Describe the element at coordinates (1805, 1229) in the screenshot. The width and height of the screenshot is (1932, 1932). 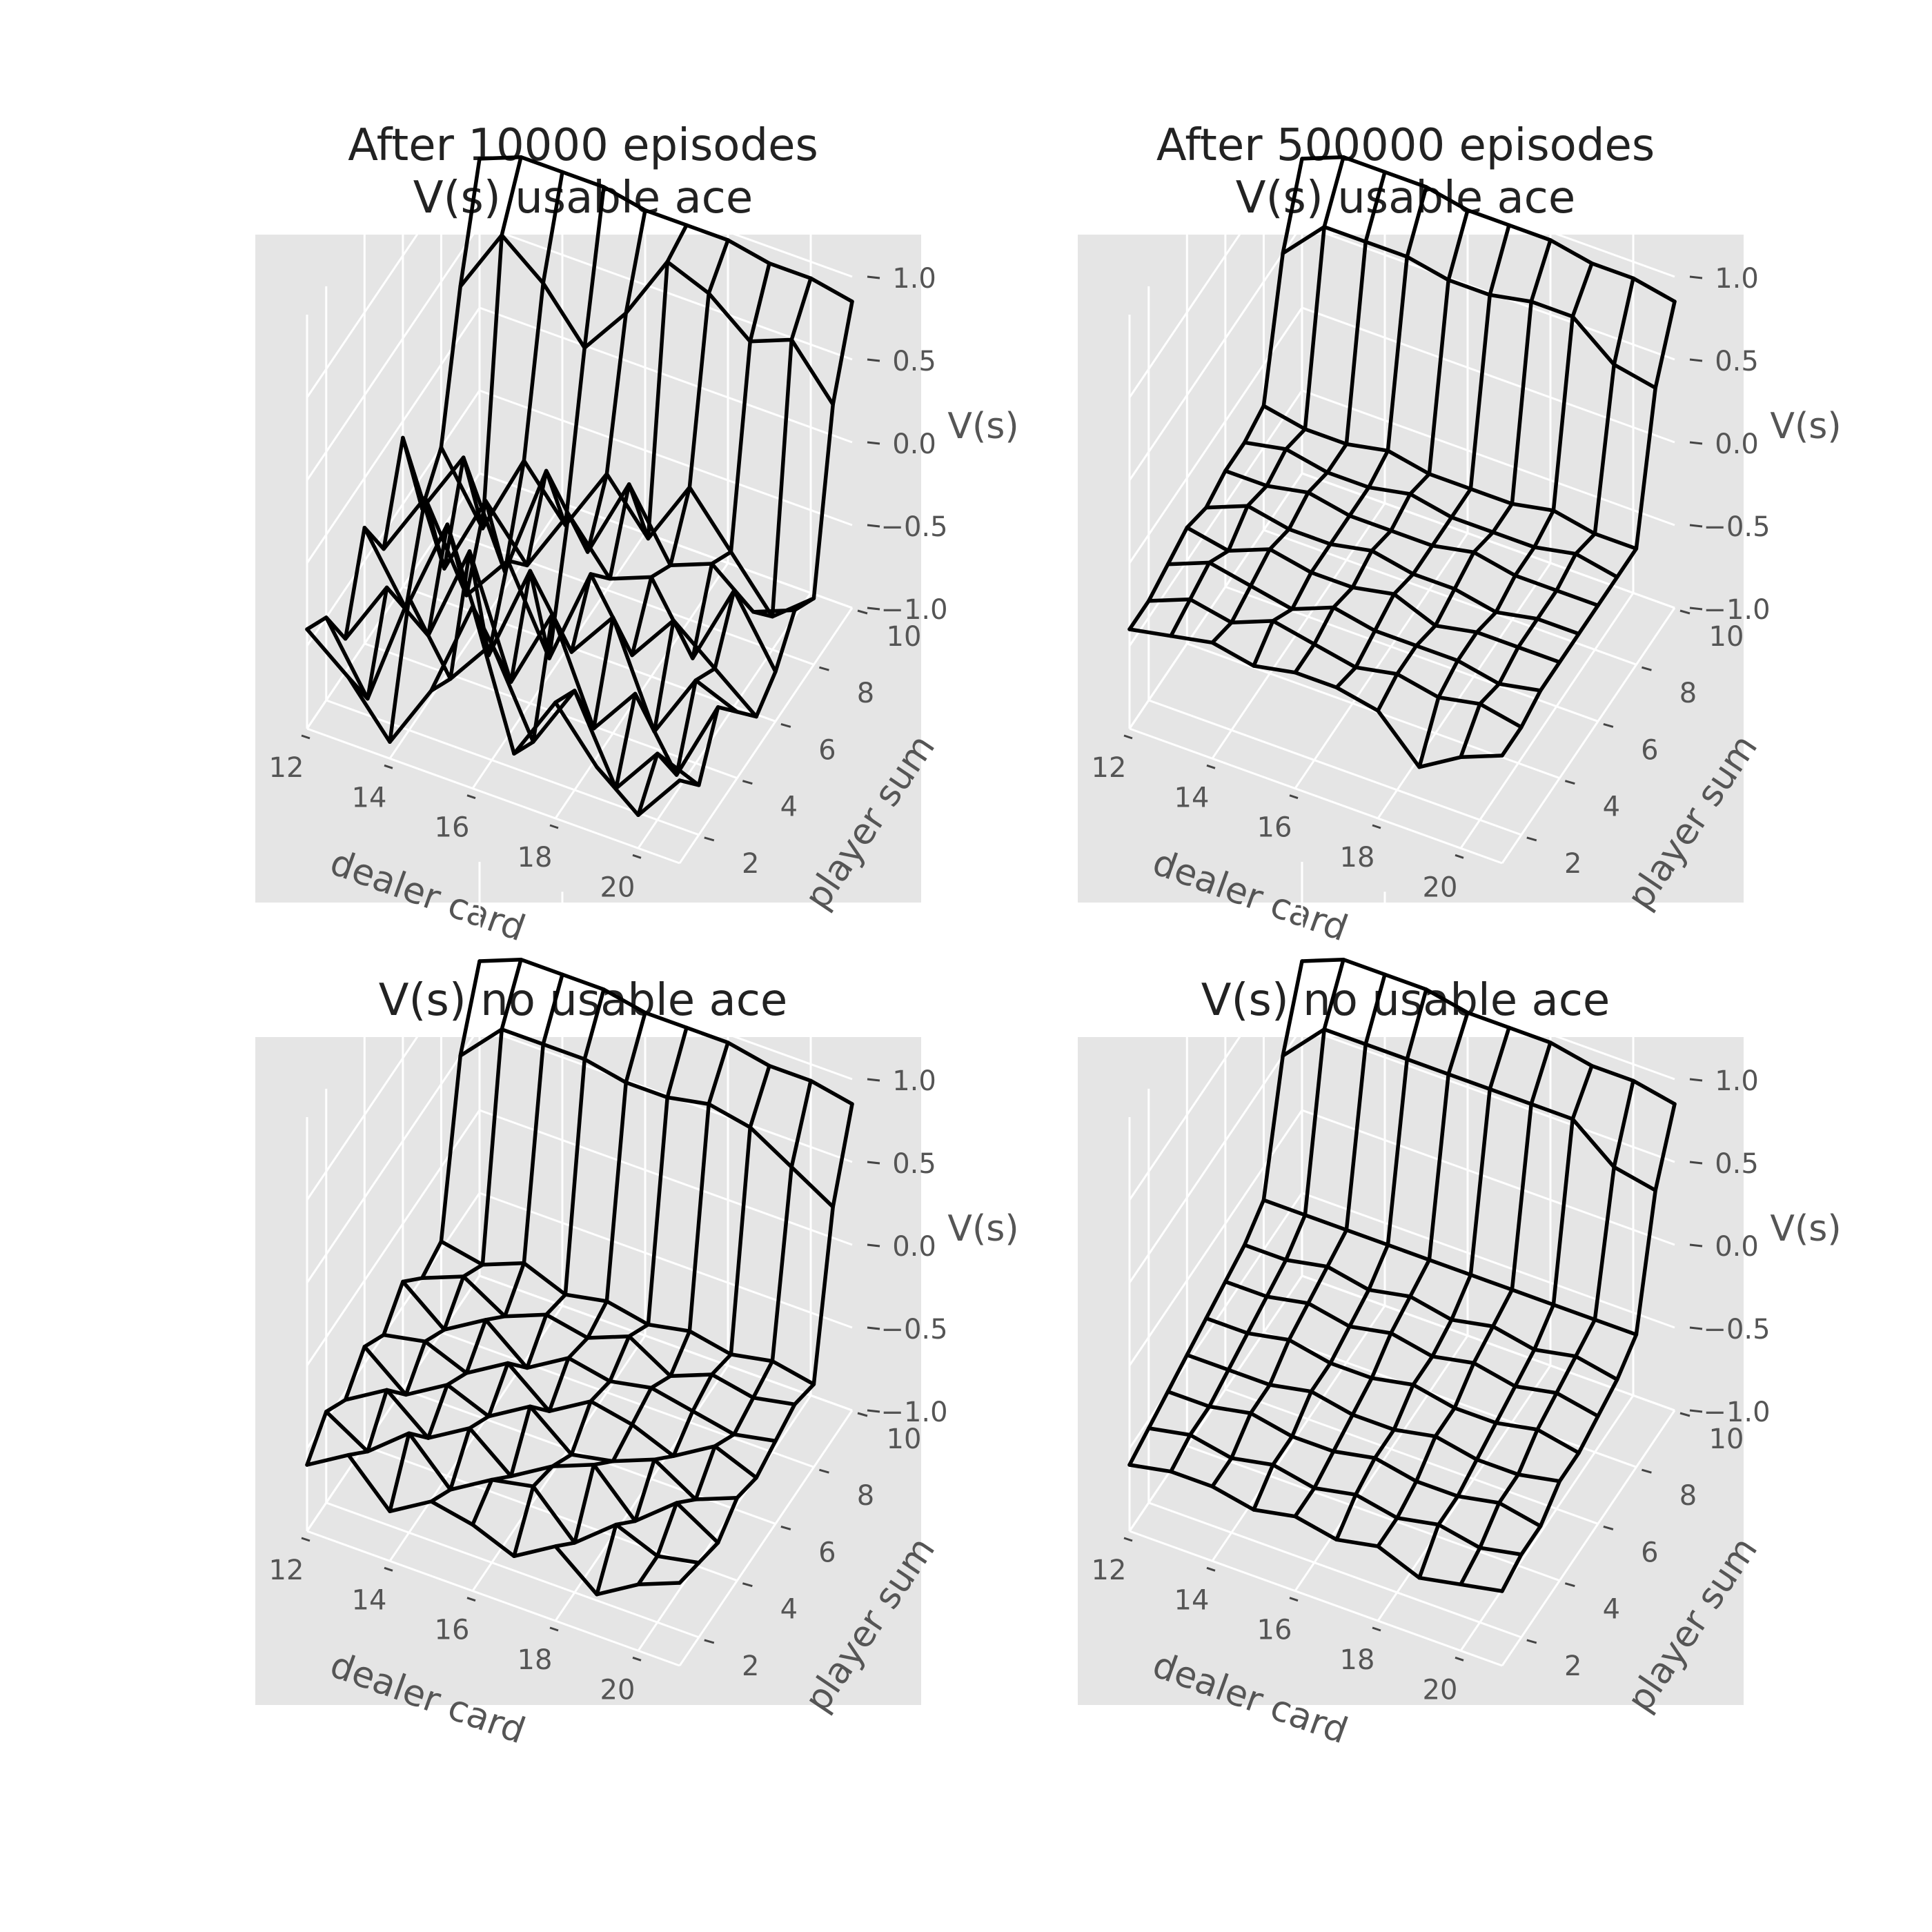
I see `z-axis-label: V(s)` at that location.